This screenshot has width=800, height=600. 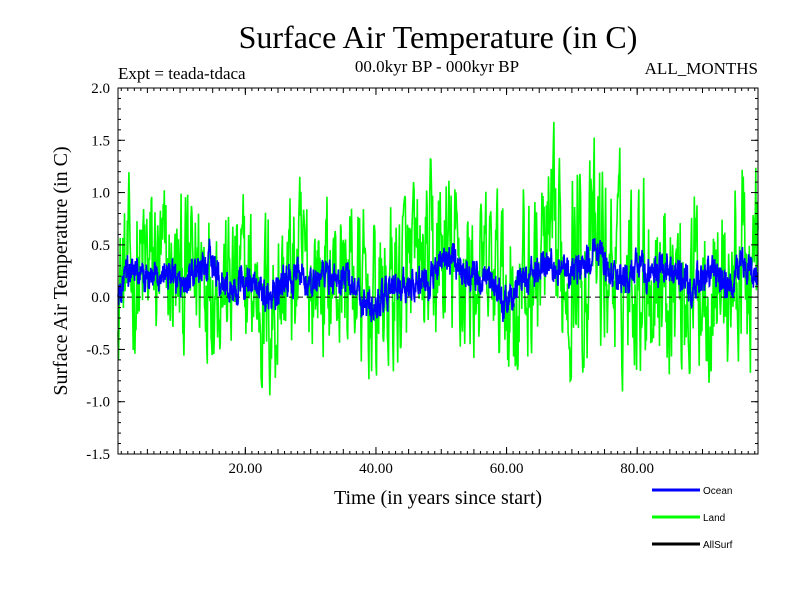 What do you see at coordinates (98, 350) in the screenshot?
I see `y-tick-label: -0.5` at bounding box center [98, 350].